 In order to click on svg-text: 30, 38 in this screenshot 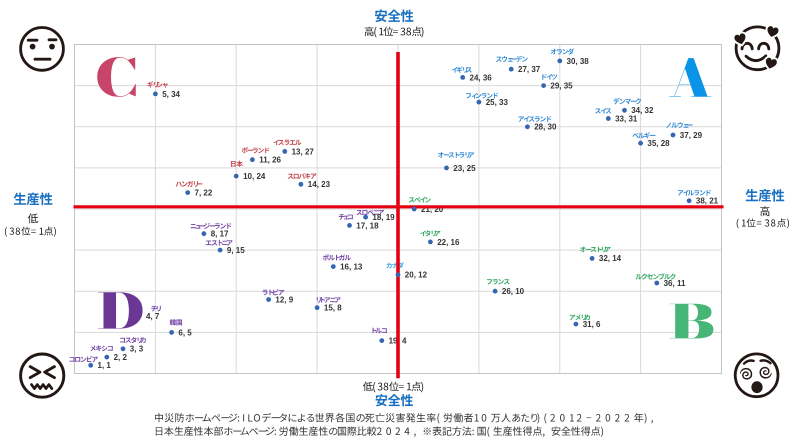, I will do `click(578, 61)`.